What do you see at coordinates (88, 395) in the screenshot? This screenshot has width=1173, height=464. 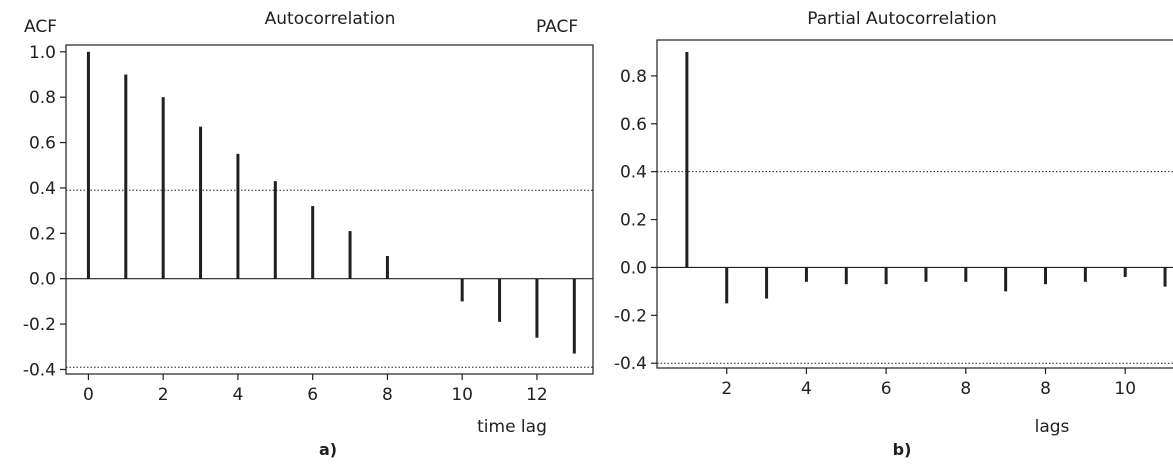 I see `x-tick-label: 0` at bounding box center [88, 395].